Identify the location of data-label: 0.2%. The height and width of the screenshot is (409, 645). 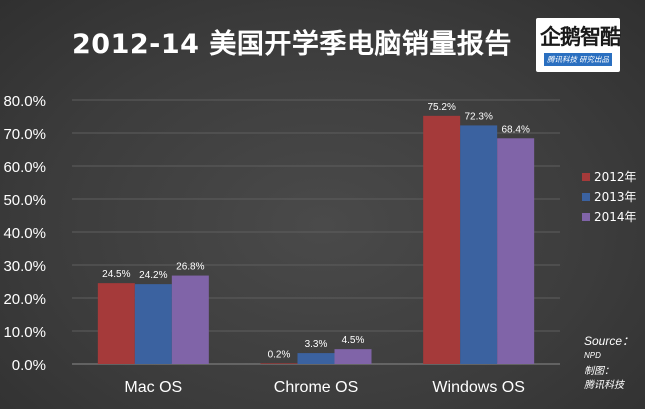
(279, 354).